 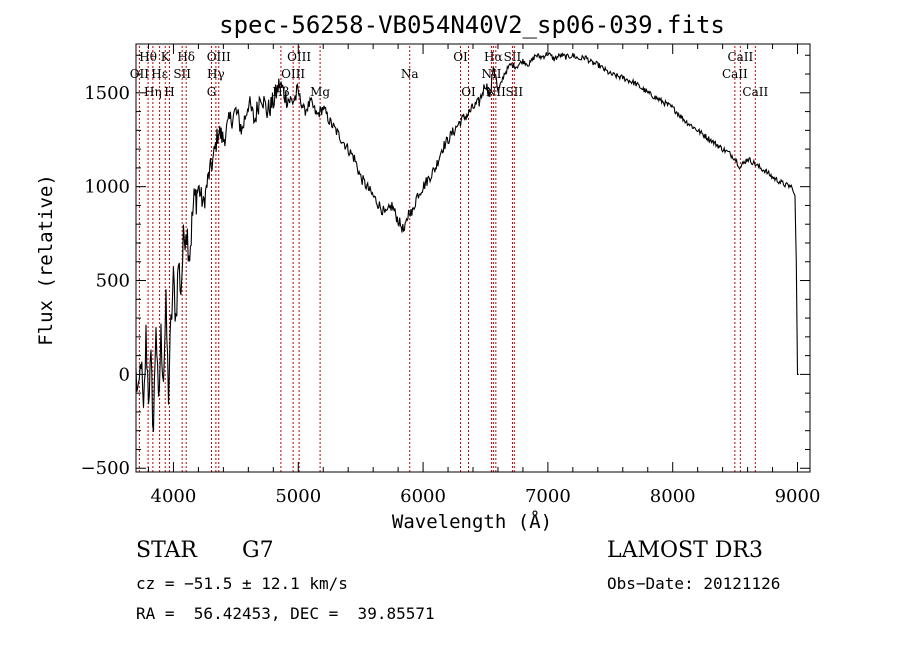 What do you see at coordinates (174, 496) in the screenshot?
I see `x-tick-label: 4000` at bounding box center [174, 496].